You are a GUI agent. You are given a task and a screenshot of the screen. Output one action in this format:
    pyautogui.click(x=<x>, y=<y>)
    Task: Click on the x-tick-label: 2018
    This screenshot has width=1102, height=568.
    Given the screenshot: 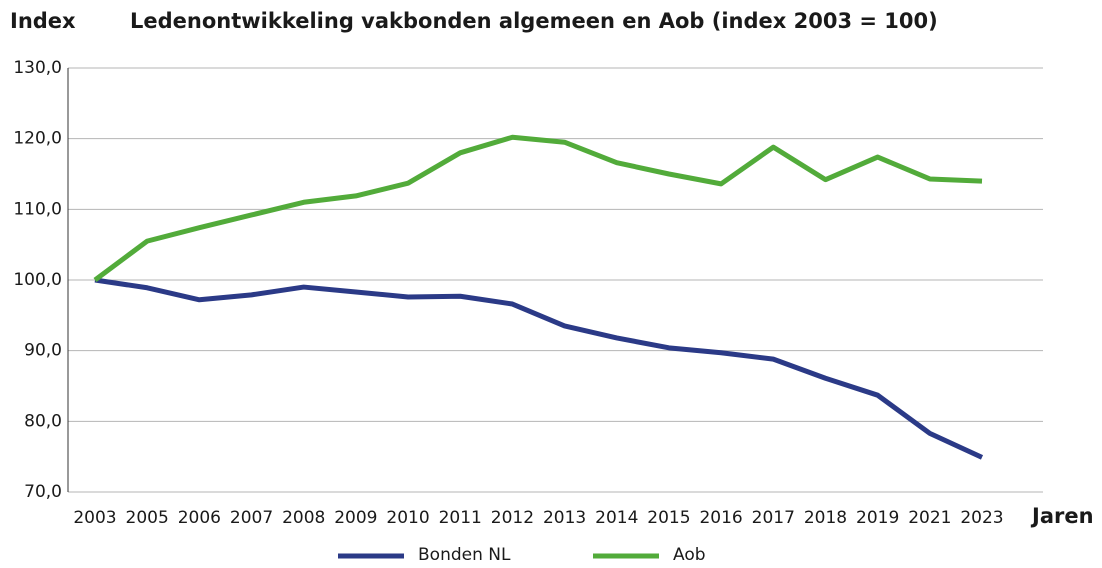 What is the action you would take?
    pyautogui.click(x=825, y=518)
    